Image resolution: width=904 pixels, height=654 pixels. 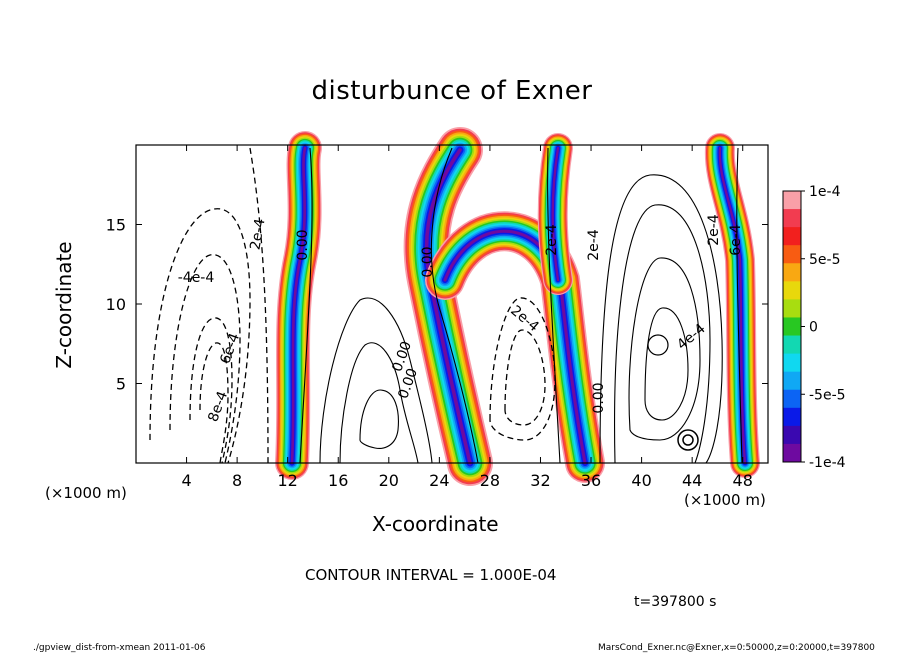 What do you see at coordinates (490, 480) in the screenshot?
I see `x-tick-label: 28` at bounding box center [490, 480].